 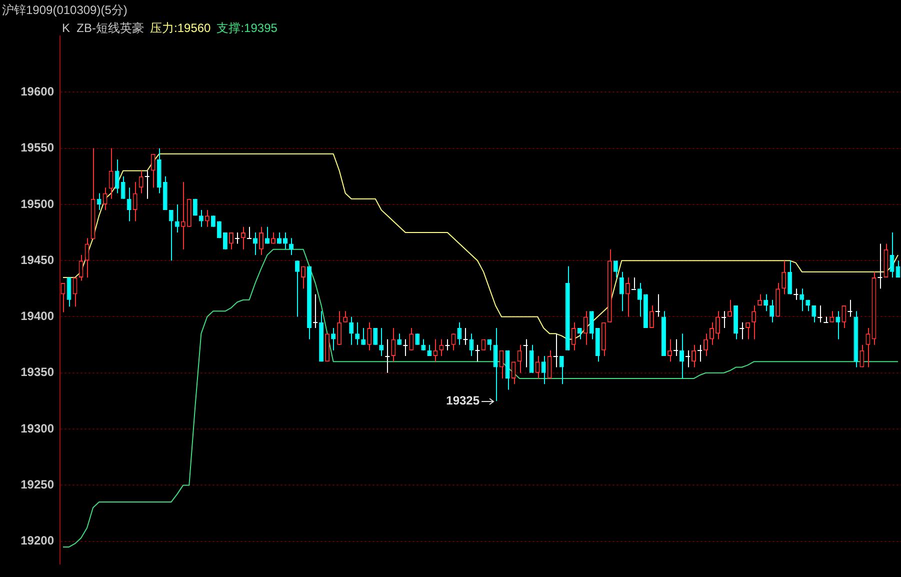 What do you see at coordinates (37, 259) in the screenshot?
I see `y-tick-label: 19450` at bounding box center [37, 259].